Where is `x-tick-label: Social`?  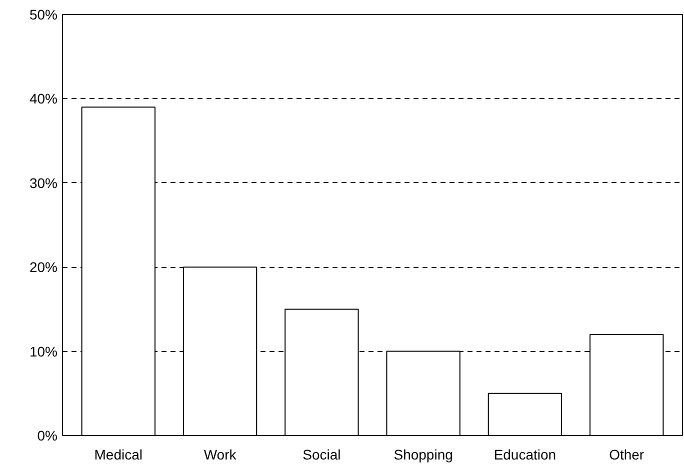 x-tick-label: Social is located at coordinates (321, 454).